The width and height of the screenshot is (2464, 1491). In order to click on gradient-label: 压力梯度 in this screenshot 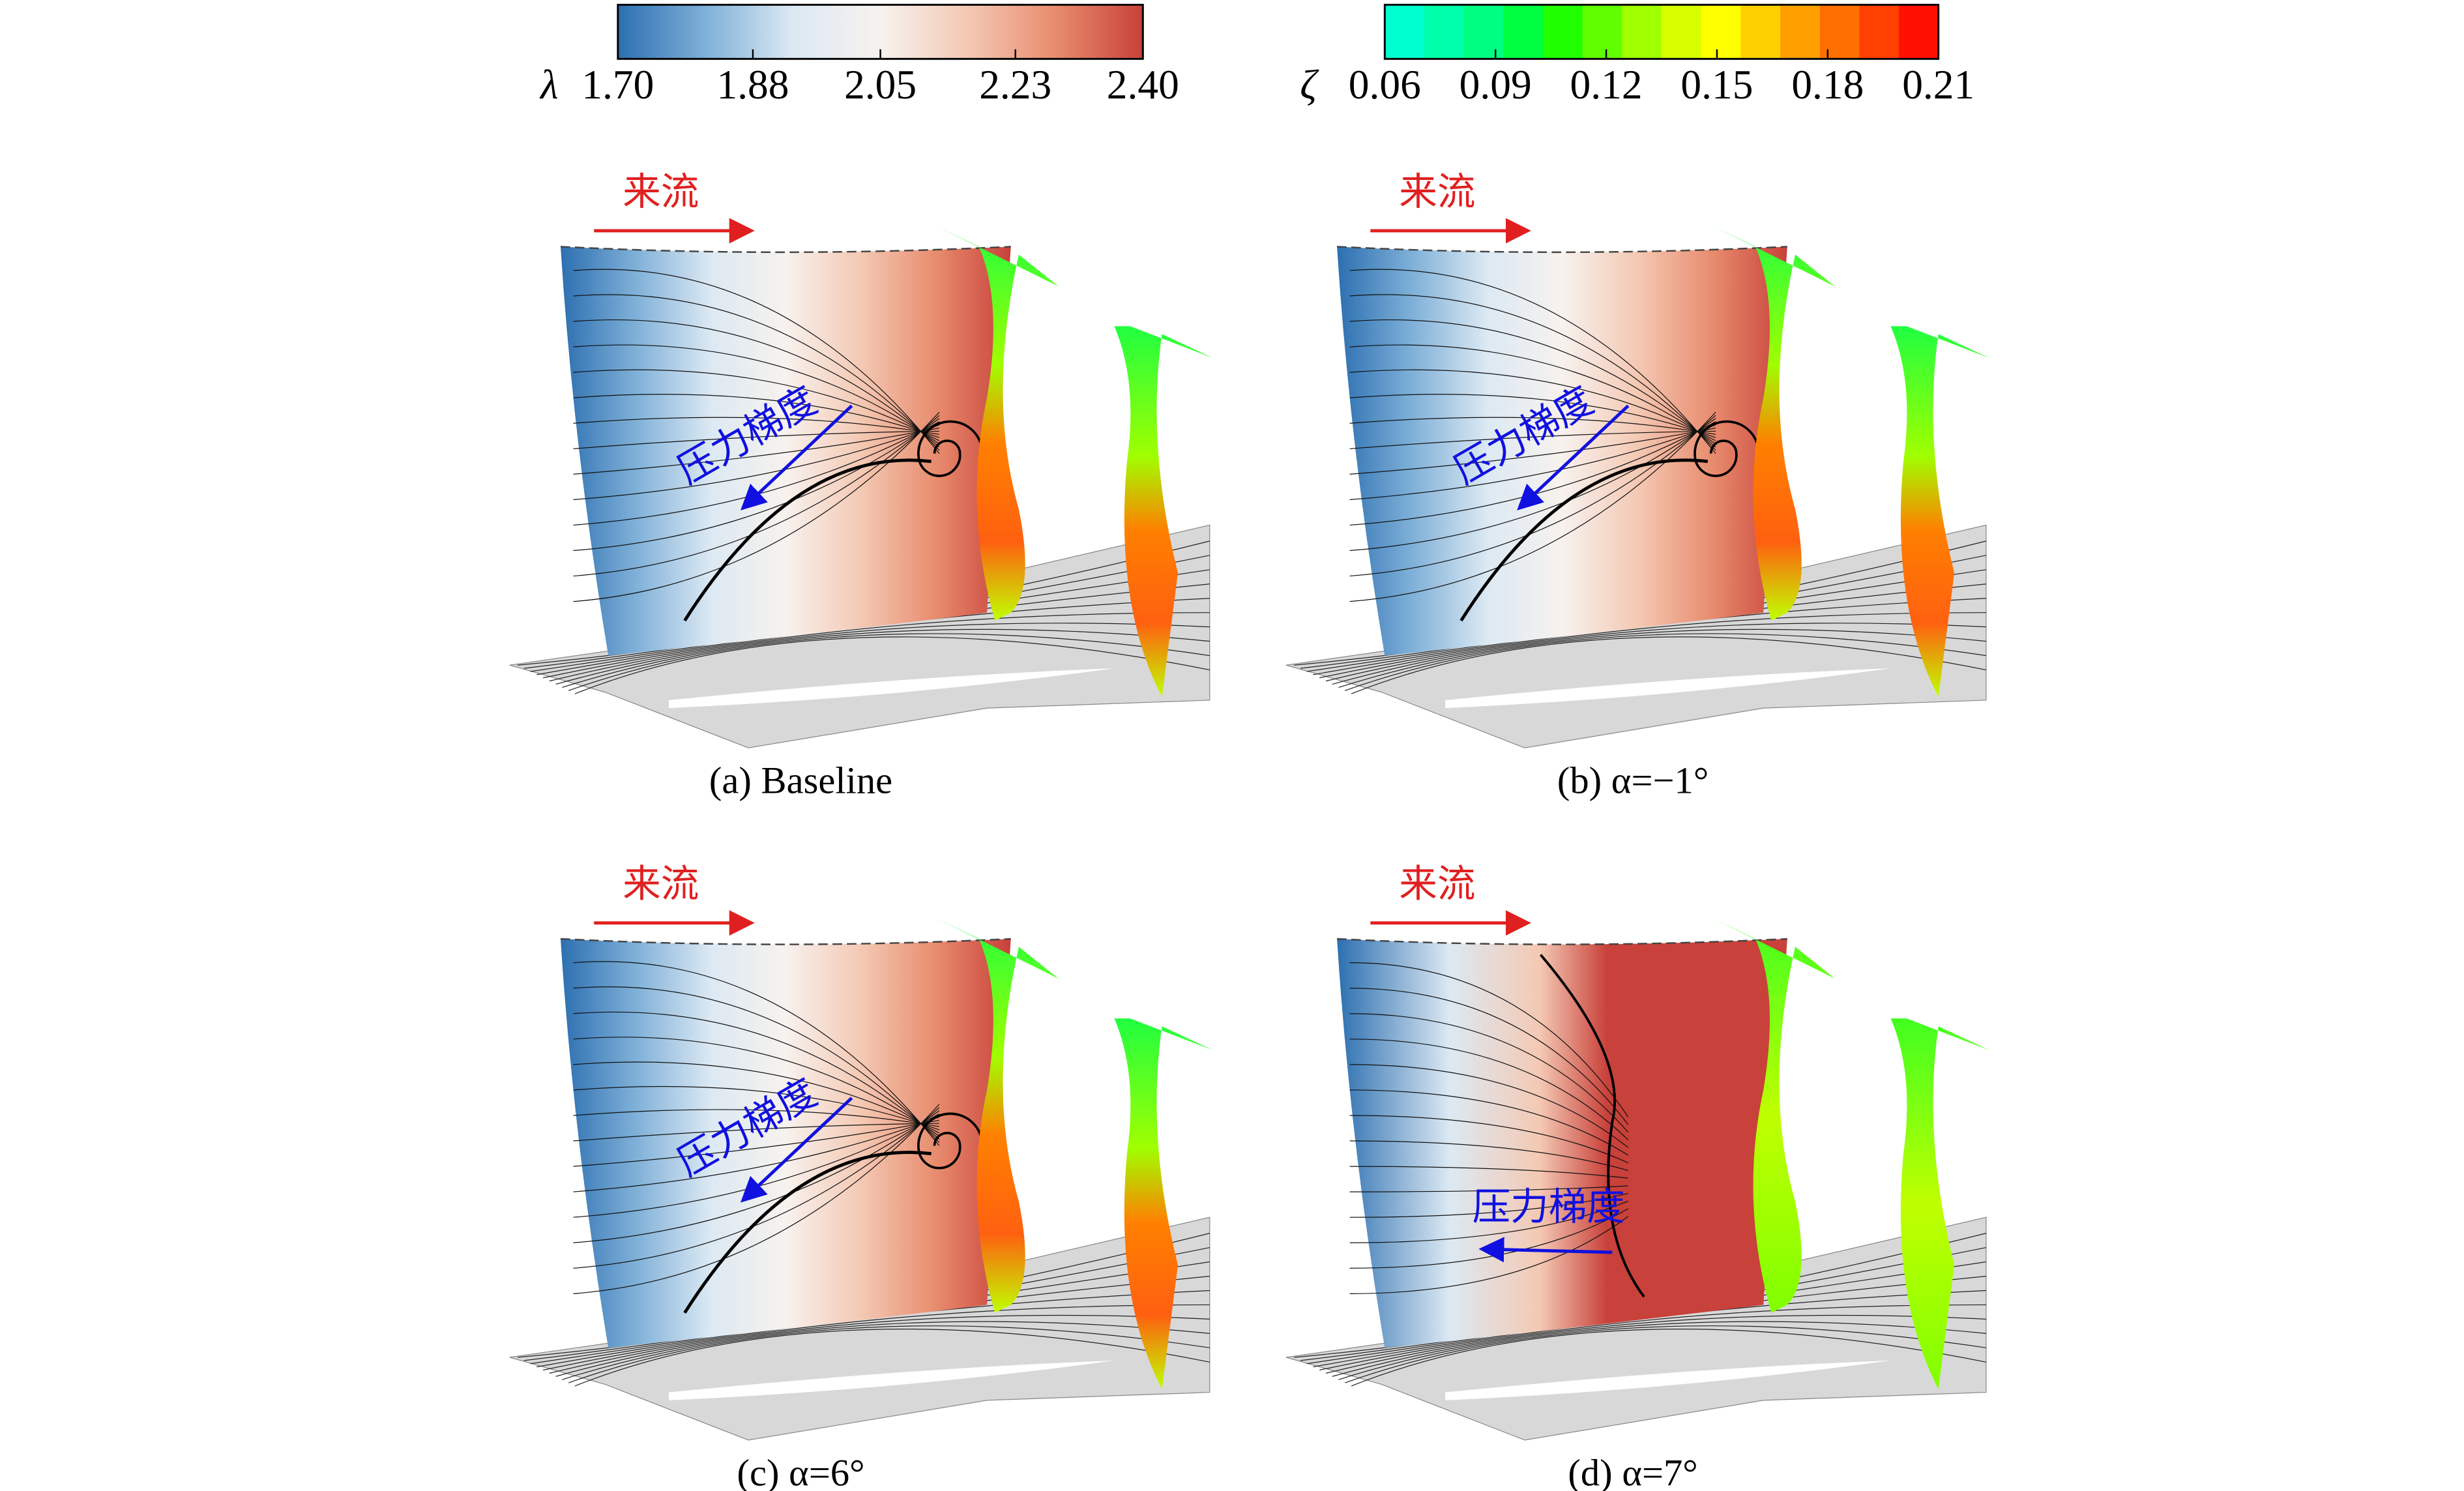, I will do `click(1549, 1207)`.